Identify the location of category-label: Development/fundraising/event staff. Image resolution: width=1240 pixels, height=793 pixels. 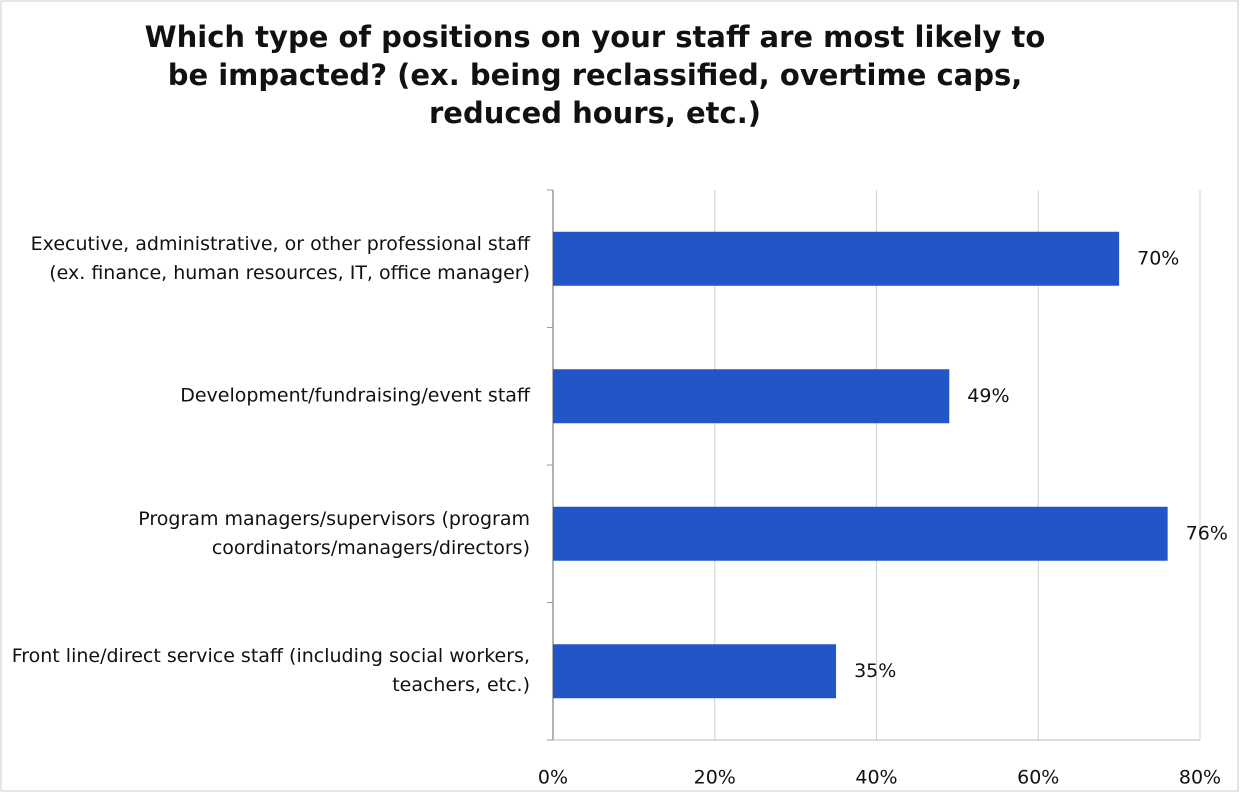
(355, 395).